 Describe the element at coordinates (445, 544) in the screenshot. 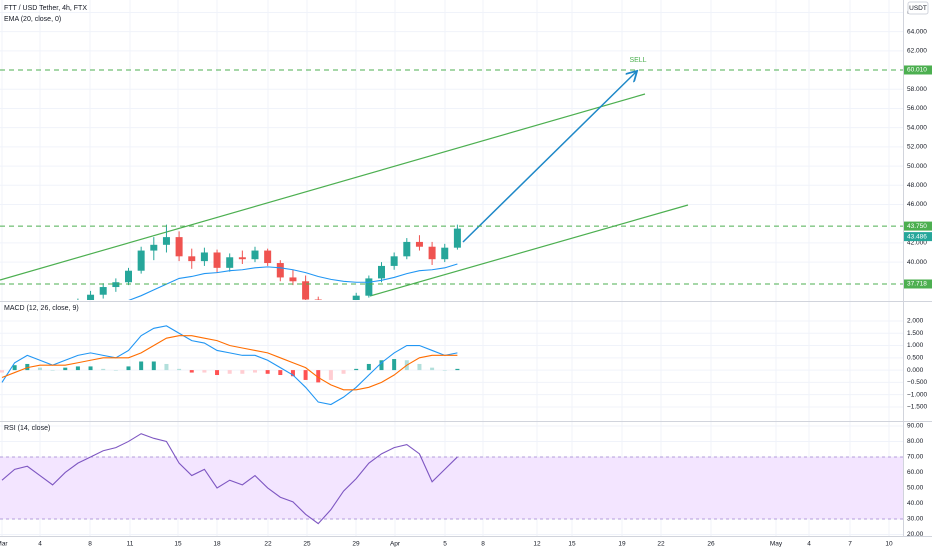

I see `x-tick-label: 5` at that location.